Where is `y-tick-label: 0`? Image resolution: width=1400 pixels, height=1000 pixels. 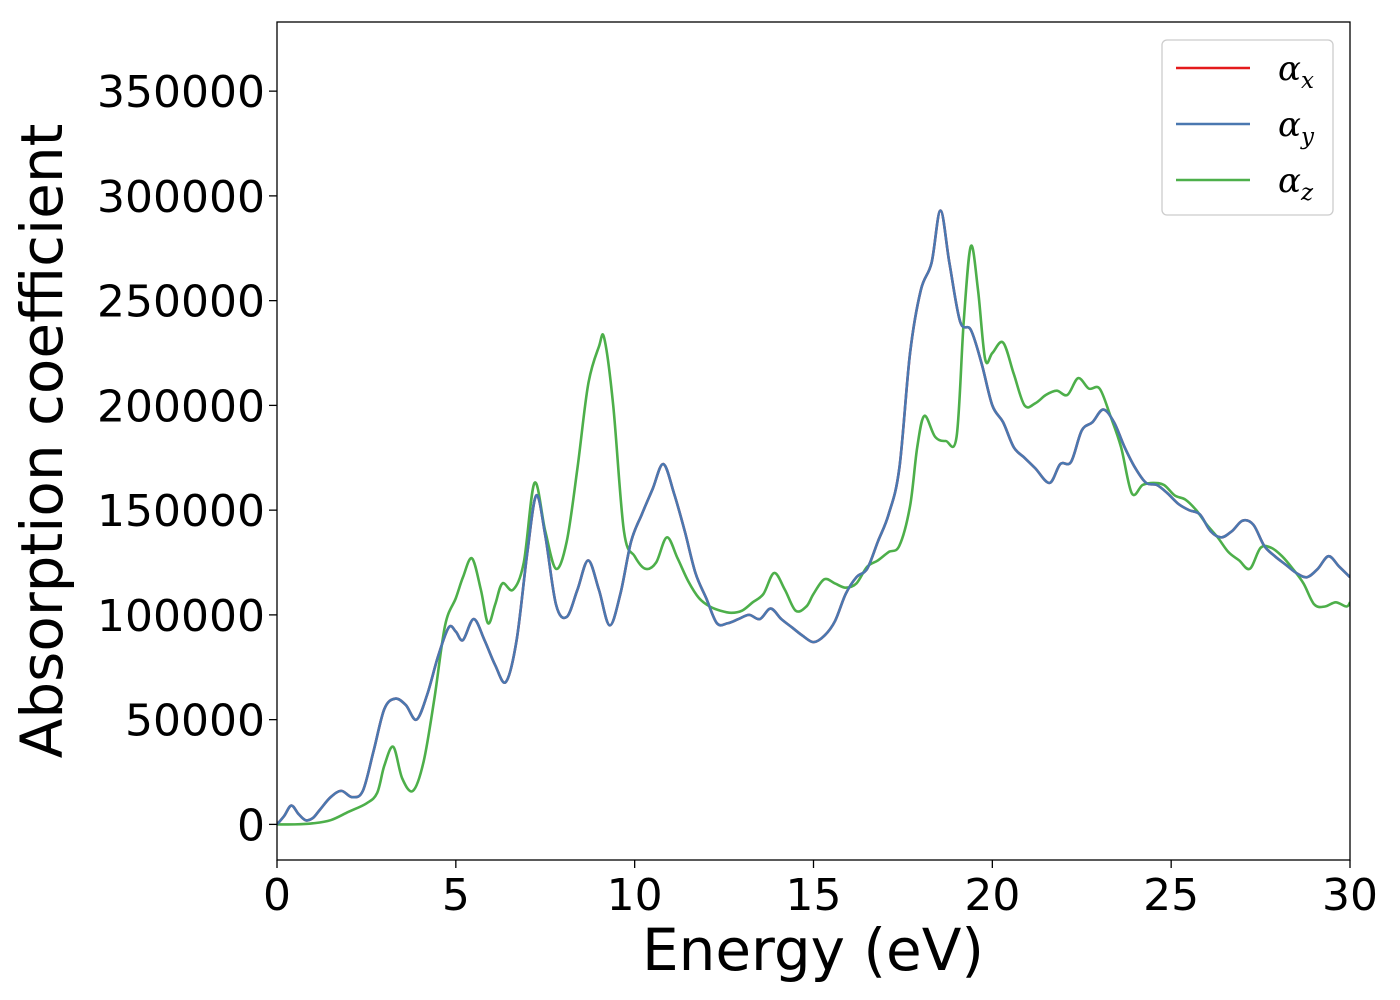 y-tick-label: 0 is located at coordinates (251, 825).